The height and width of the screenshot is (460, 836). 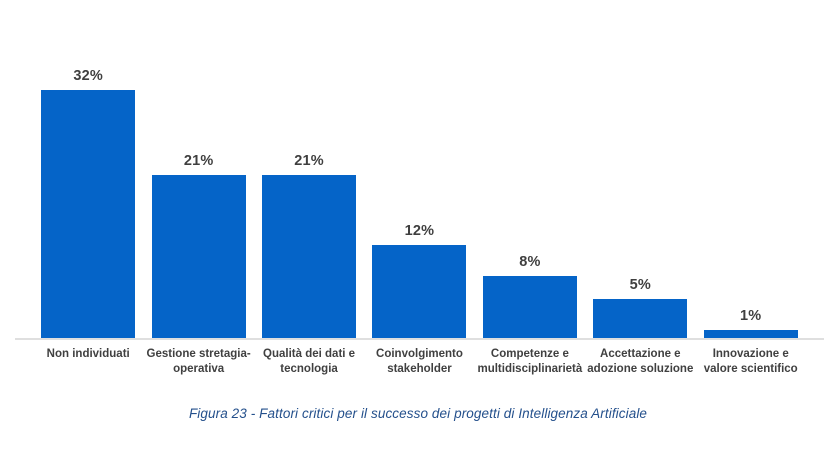 I want to click on bar-category-label: Non individuati, so click(x=88, y=354).